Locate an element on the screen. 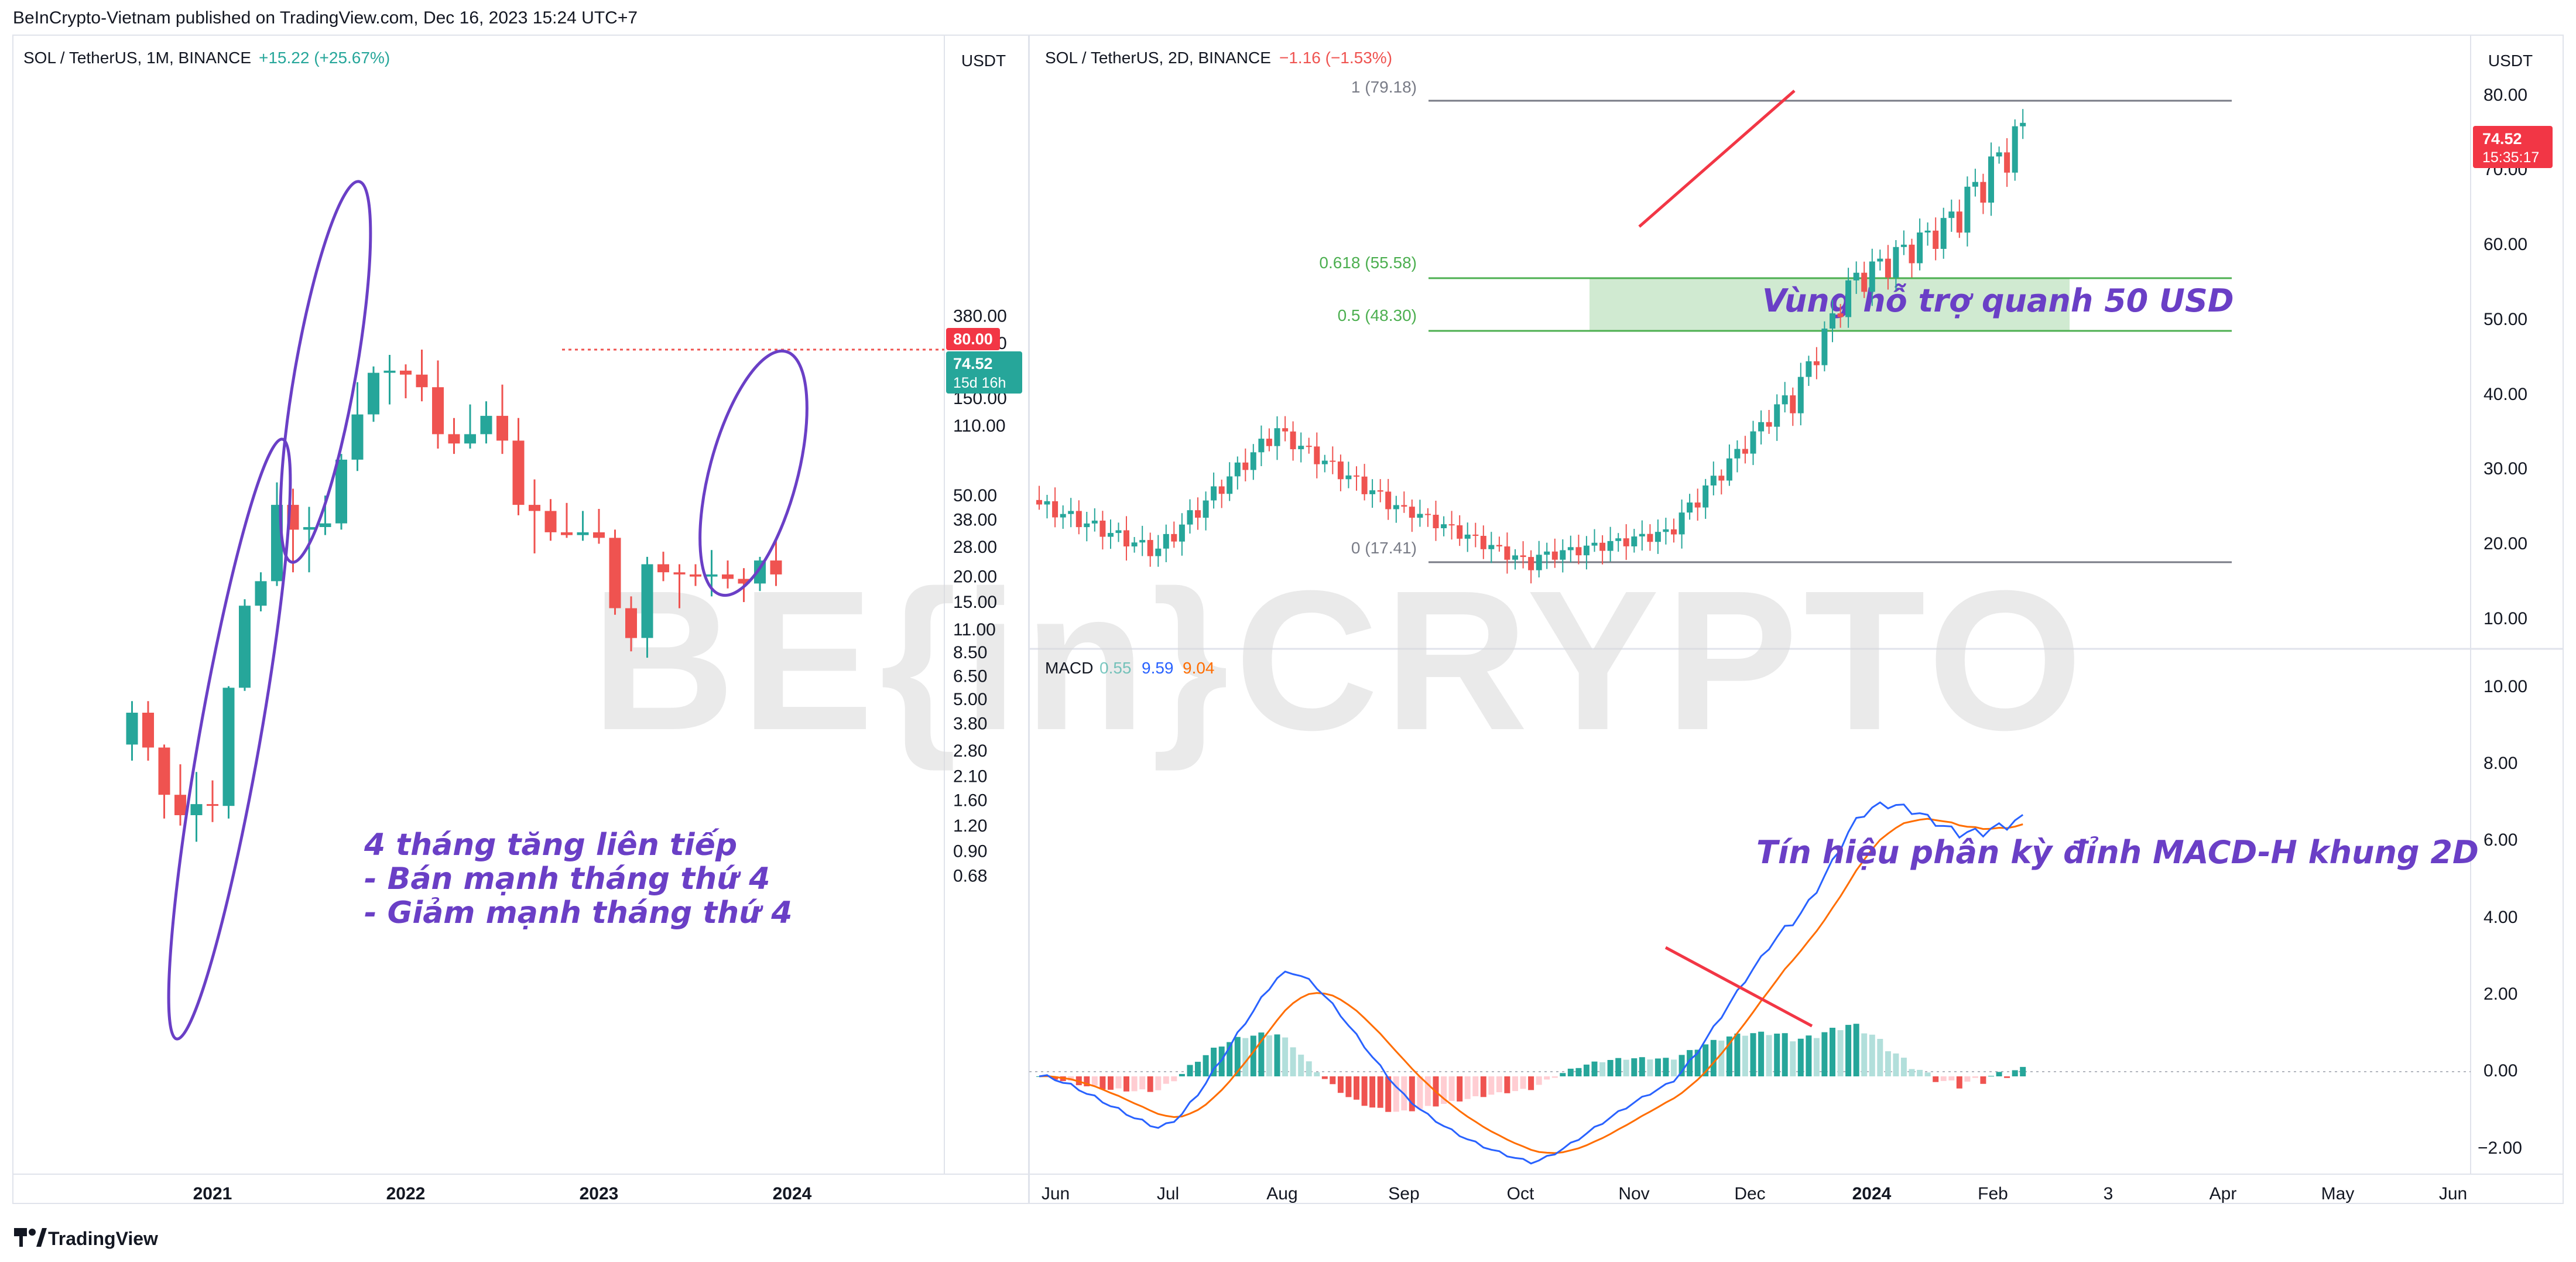 Image resolution: width=2576 pixels, height=1262 pixels. svg-text: Feb is located at coordinates (1993, 1194).